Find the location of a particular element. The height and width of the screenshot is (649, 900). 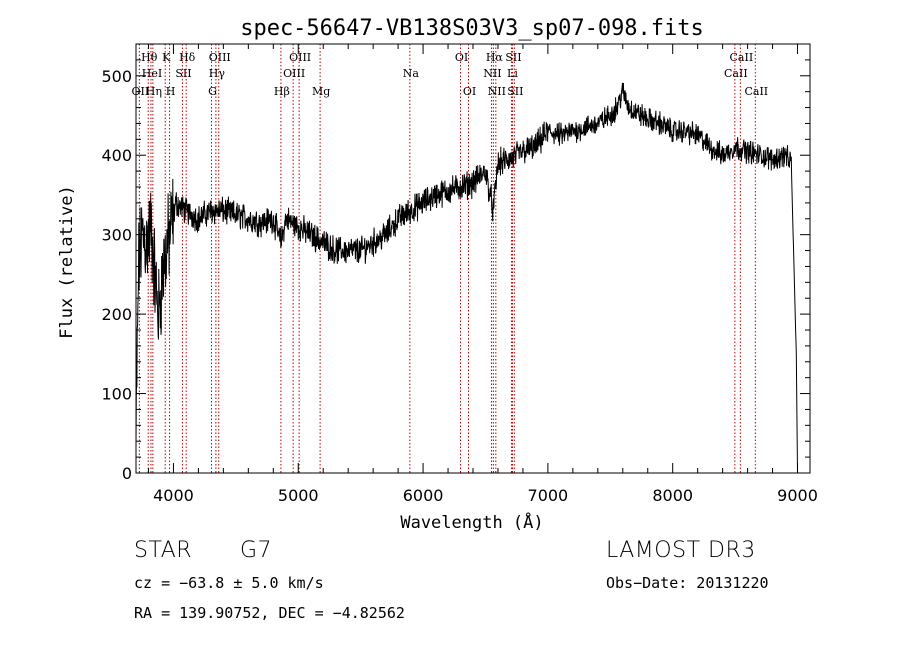

spectral-line-label: Hθ is located at coordinates (149, 57).